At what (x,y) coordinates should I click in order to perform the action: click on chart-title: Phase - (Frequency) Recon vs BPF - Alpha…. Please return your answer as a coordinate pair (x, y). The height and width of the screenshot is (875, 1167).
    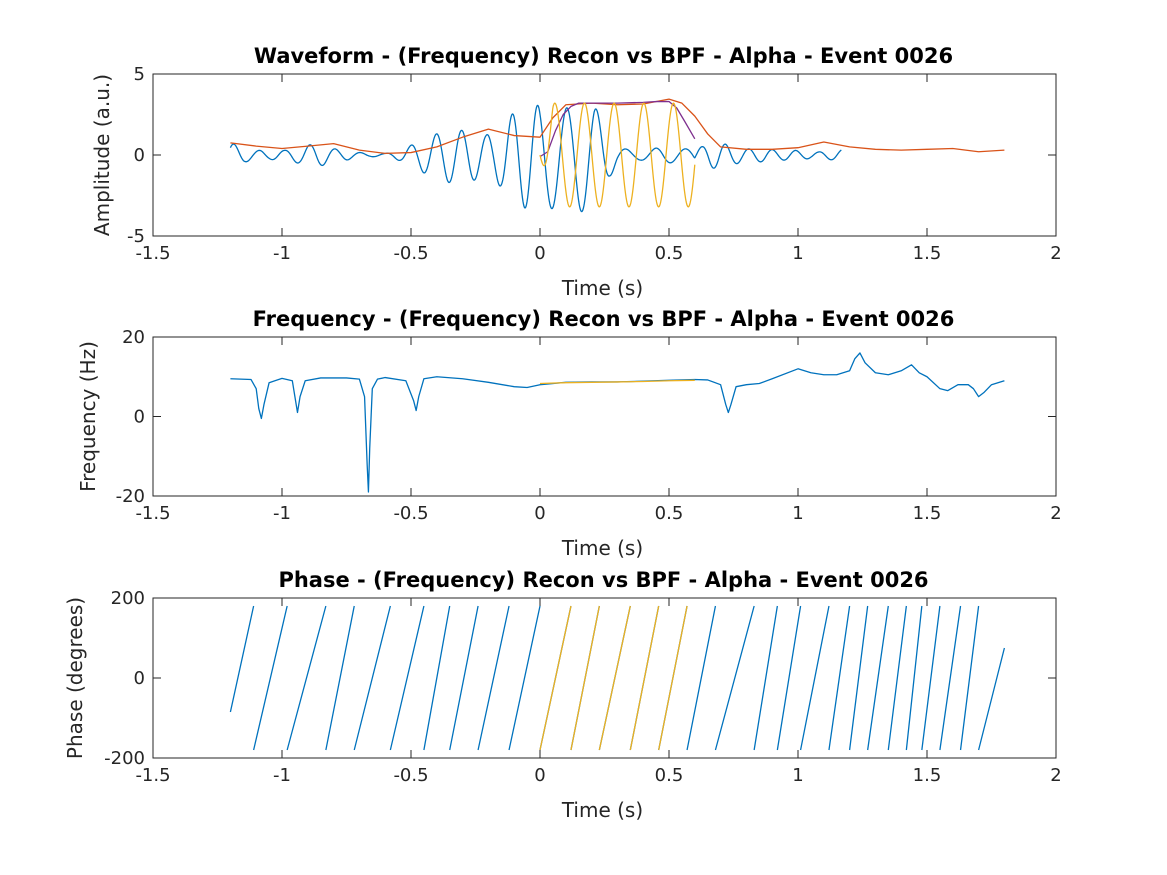
    Looking at the image, I should click on (603, 580).